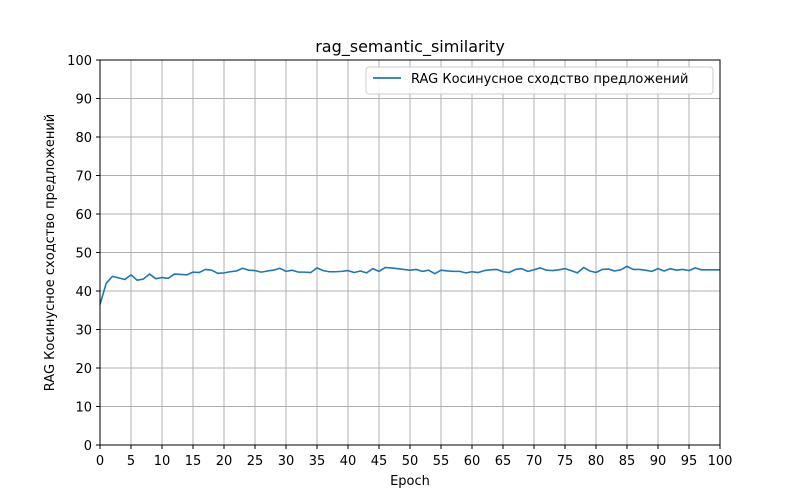 The image size is (800, 500). What do you see at coordinates (410, 481) in the screenshot?
I see `x-axis-label: Epoch` at bounding box center [410, 481].